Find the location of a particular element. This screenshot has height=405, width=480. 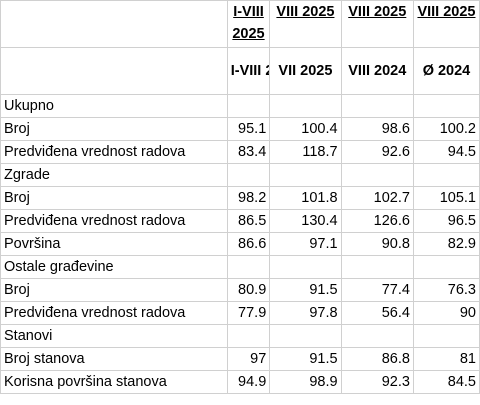

value-cell: 86.6 is located at coordinates (248, 244).